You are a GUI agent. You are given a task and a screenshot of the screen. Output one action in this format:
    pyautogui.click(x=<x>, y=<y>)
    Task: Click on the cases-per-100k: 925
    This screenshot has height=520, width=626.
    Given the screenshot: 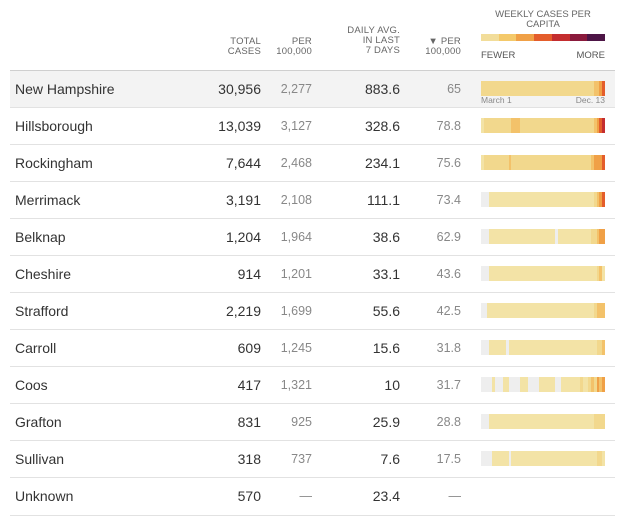 What is the action you would take?
    pyautogui.click(x=301, y=422)
    